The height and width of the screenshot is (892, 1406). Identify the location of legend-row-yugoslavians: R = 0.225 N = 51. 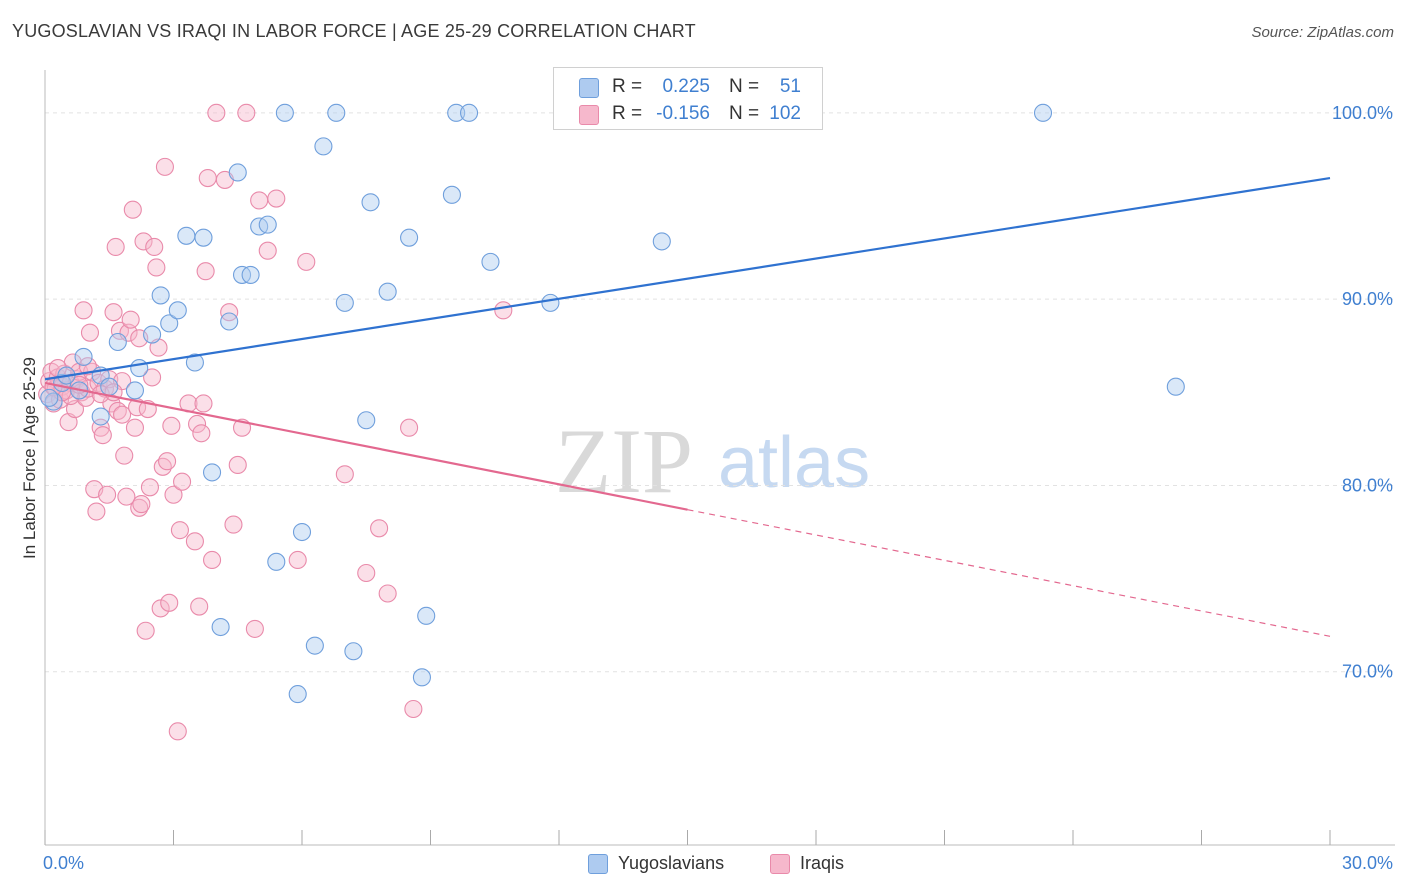
(688, 88).